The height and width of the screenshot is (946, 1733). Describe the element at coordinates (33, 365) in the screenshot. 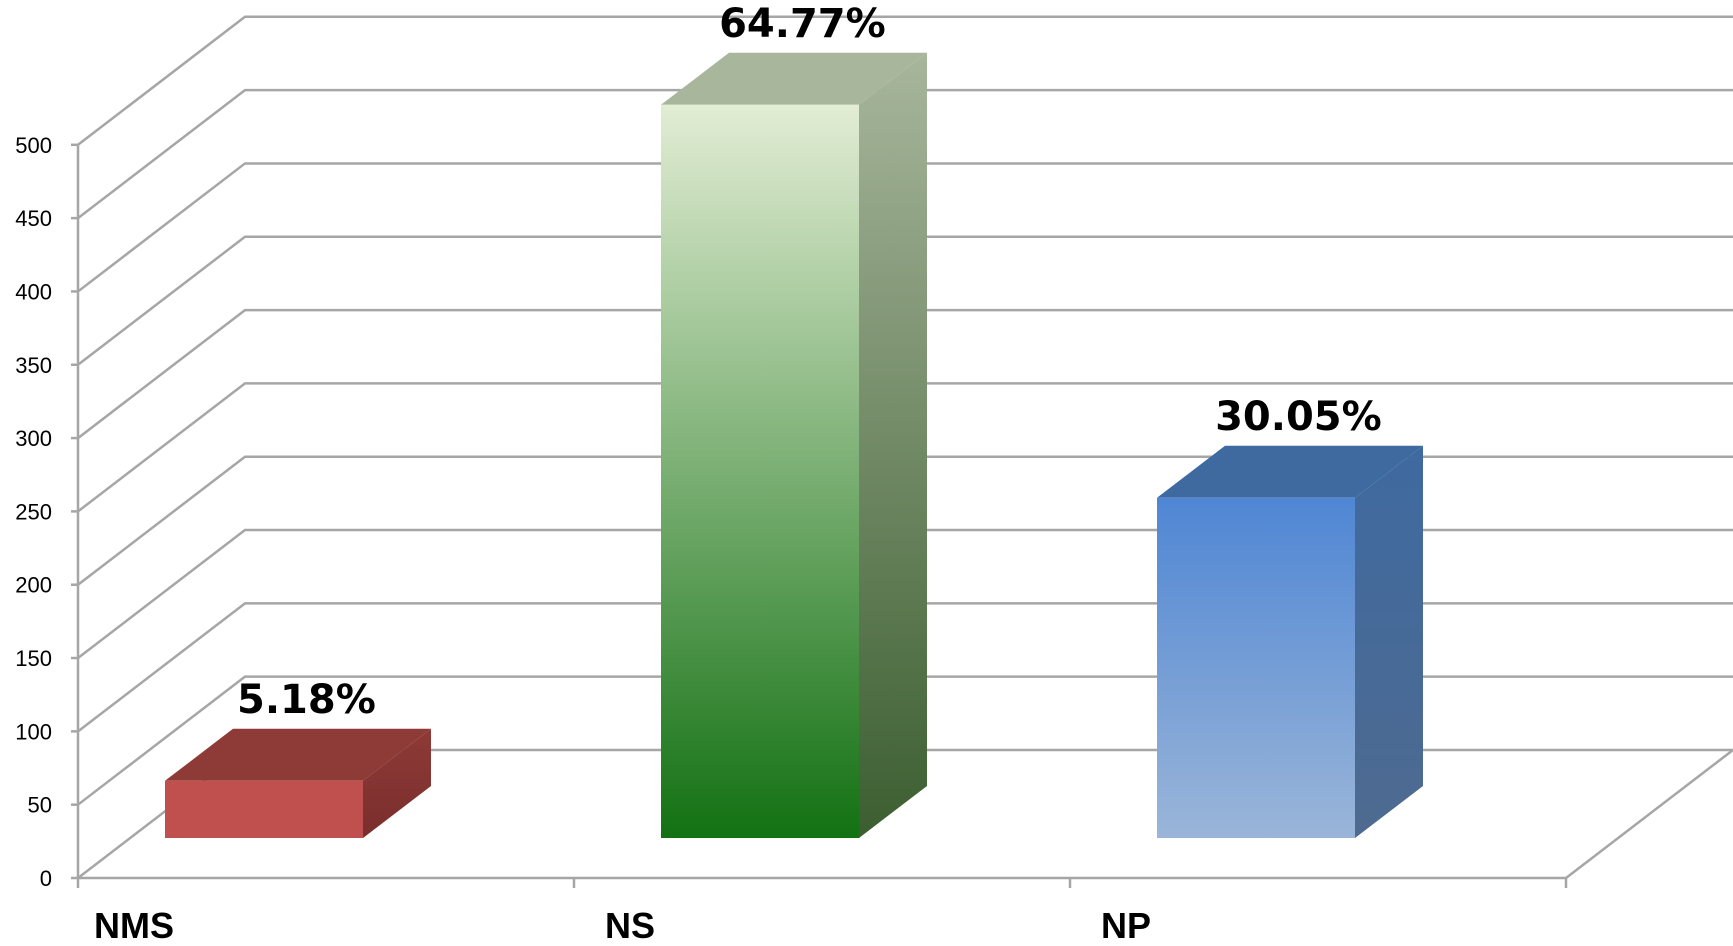

I see `y-tick-label: 350` at that location.